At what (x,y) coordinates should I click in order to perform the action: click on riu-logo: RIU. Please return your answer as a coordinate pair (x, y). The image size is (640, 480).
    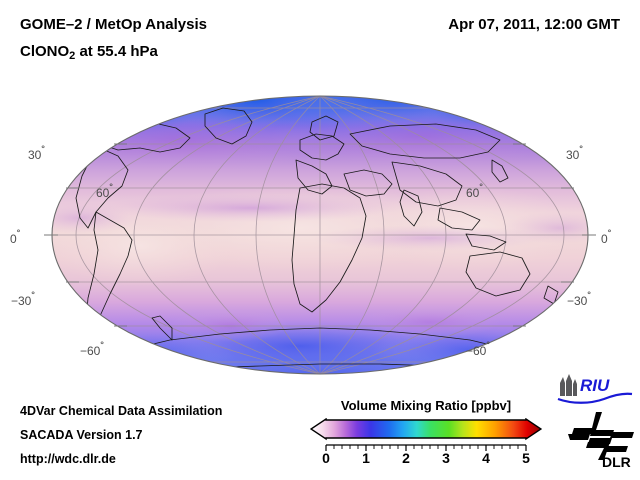
    Looking at the image, I should click on (595, 389).